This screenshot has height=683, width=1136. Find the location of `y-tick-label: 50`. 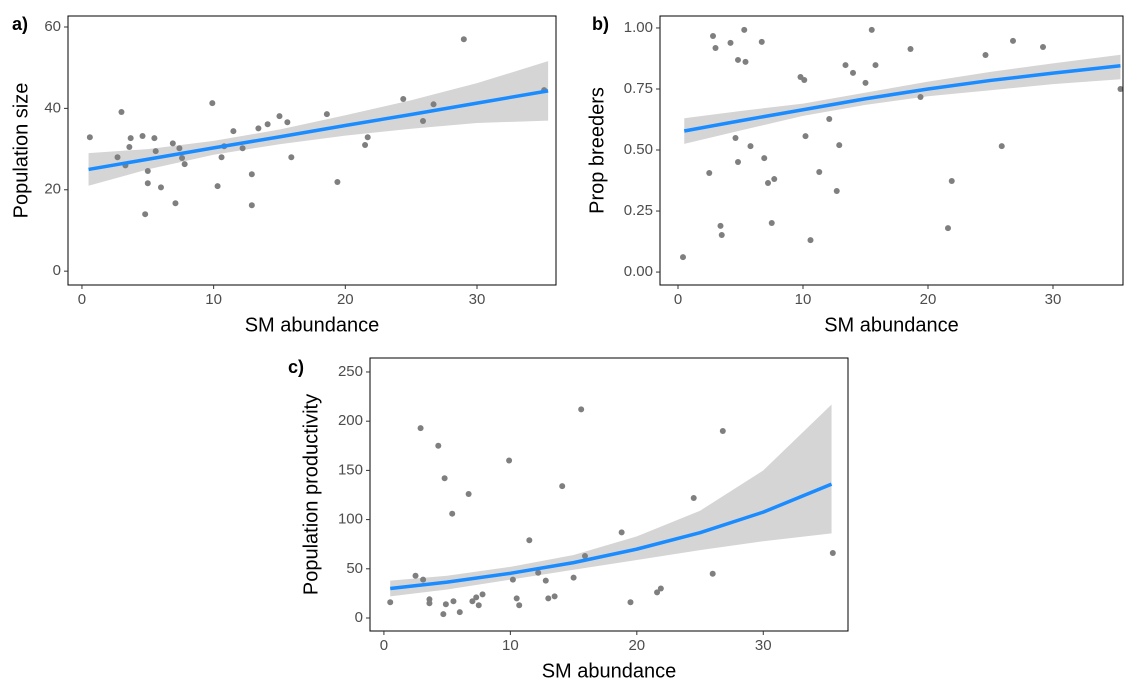

y-tick-label: 50 is located at coordinates (354, 568).